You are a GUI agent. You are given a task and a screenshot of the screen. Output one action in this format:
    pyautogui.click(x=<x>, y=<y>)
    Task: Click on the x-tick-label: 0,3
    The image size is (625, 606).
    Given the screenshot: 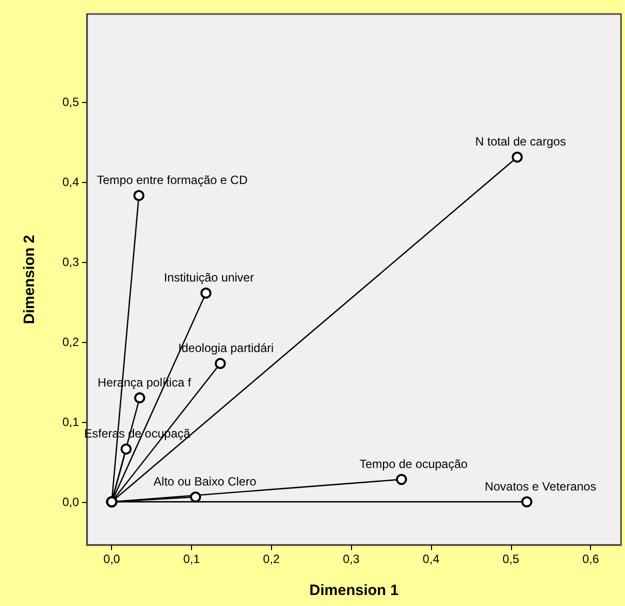 What is the action you would take?
    pyautogui.click(x=351, y=559)
    